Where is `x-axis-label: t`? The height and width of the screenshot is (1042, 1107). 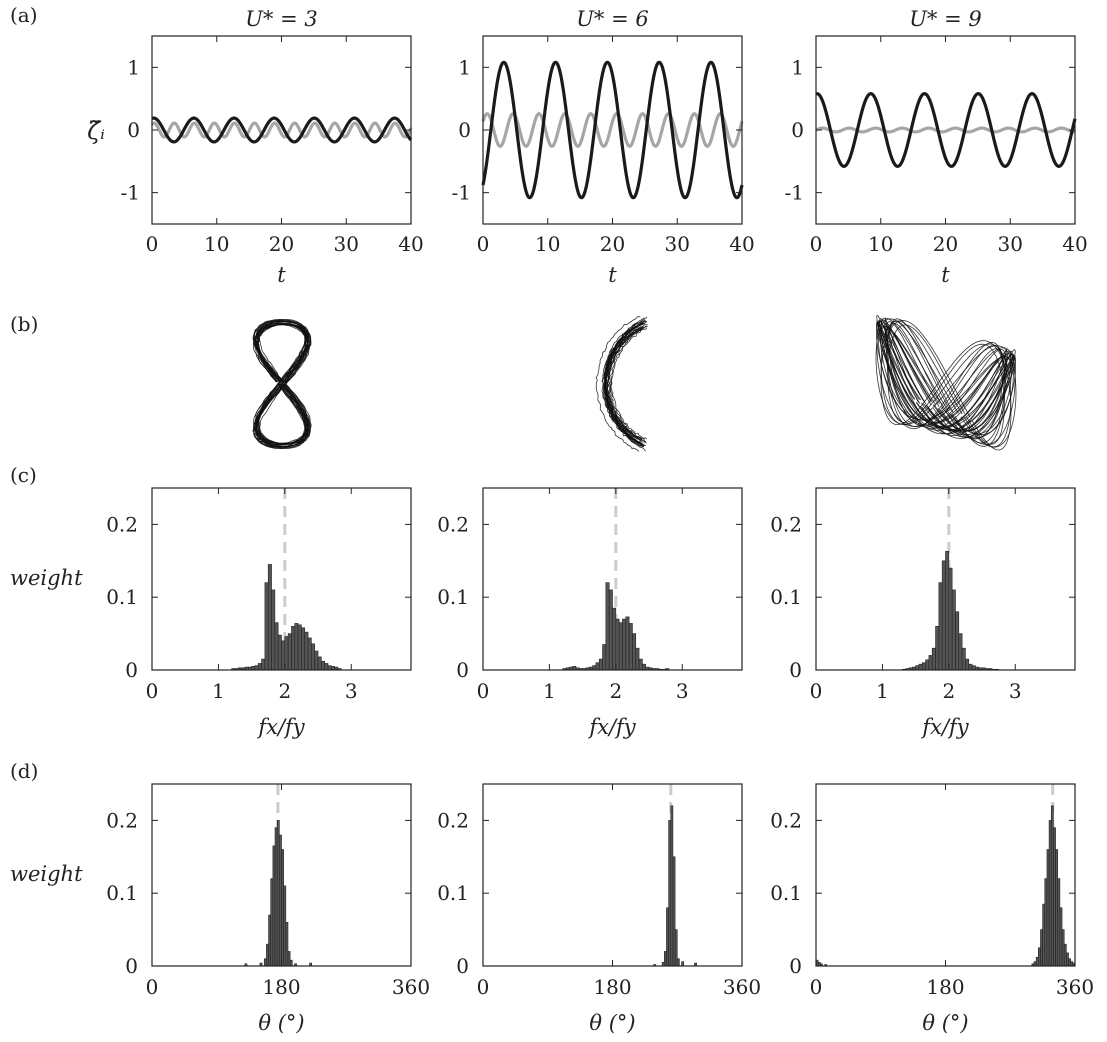
x-axis-label: t is located at coordinates (281, 275).